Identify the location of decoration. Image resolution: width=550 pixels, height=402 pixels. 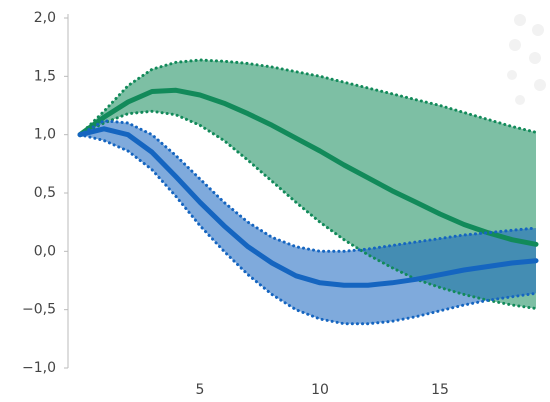
(526, 59).